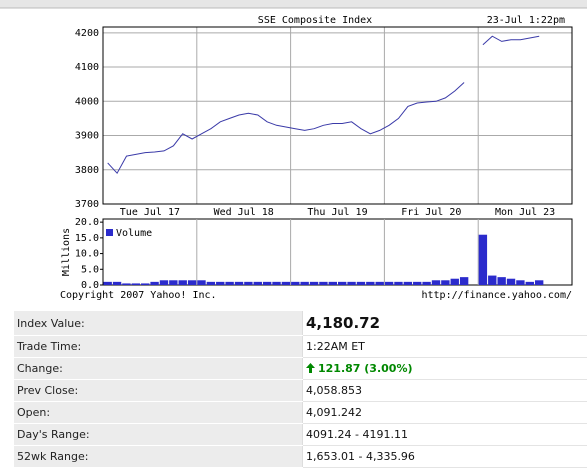 The image size is (587, 476). What do you see at coordinates (49, 346) in the screenshot?
I see `label-text: Trade Time:` at bounding box center [49, 346].